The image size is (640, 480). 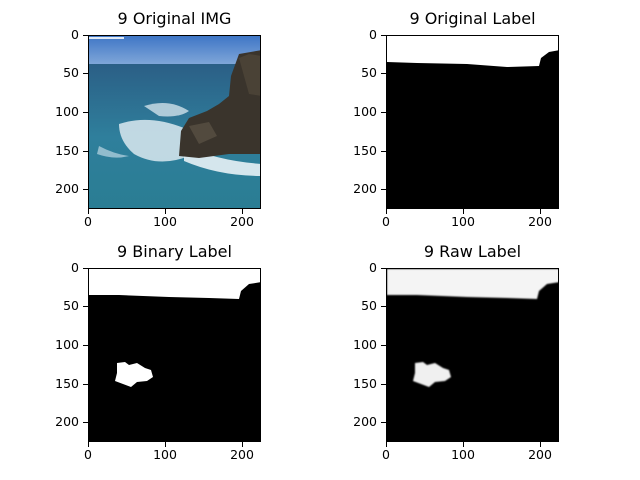 I want to click on panel-title: 9 Original Label, so click(x=472, y=18).